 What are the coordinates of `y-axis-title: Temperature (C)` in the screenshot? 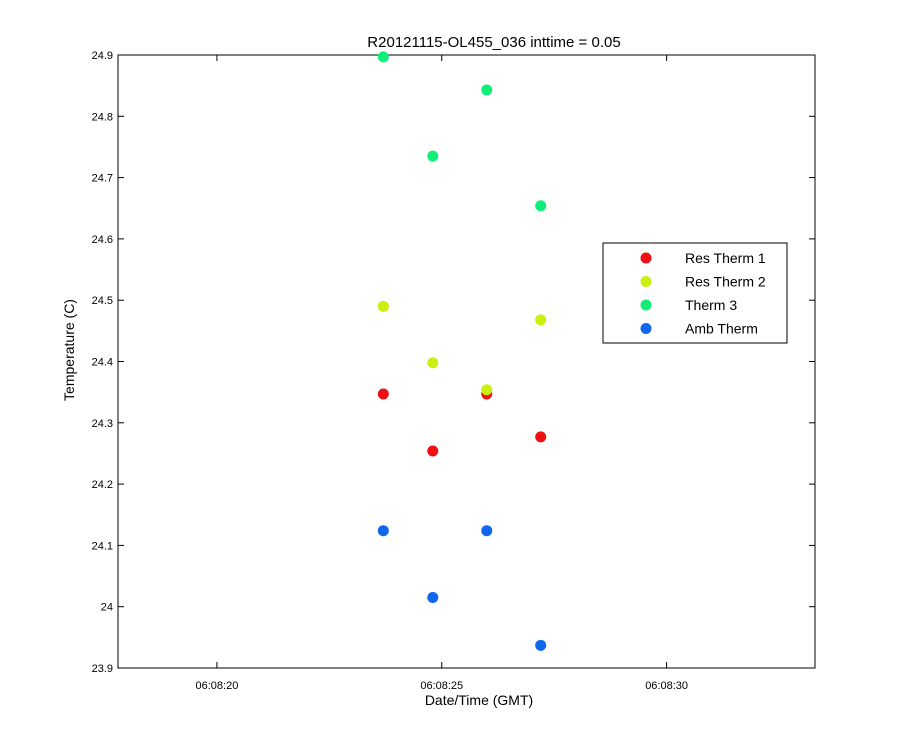 It's located at (69, 350).